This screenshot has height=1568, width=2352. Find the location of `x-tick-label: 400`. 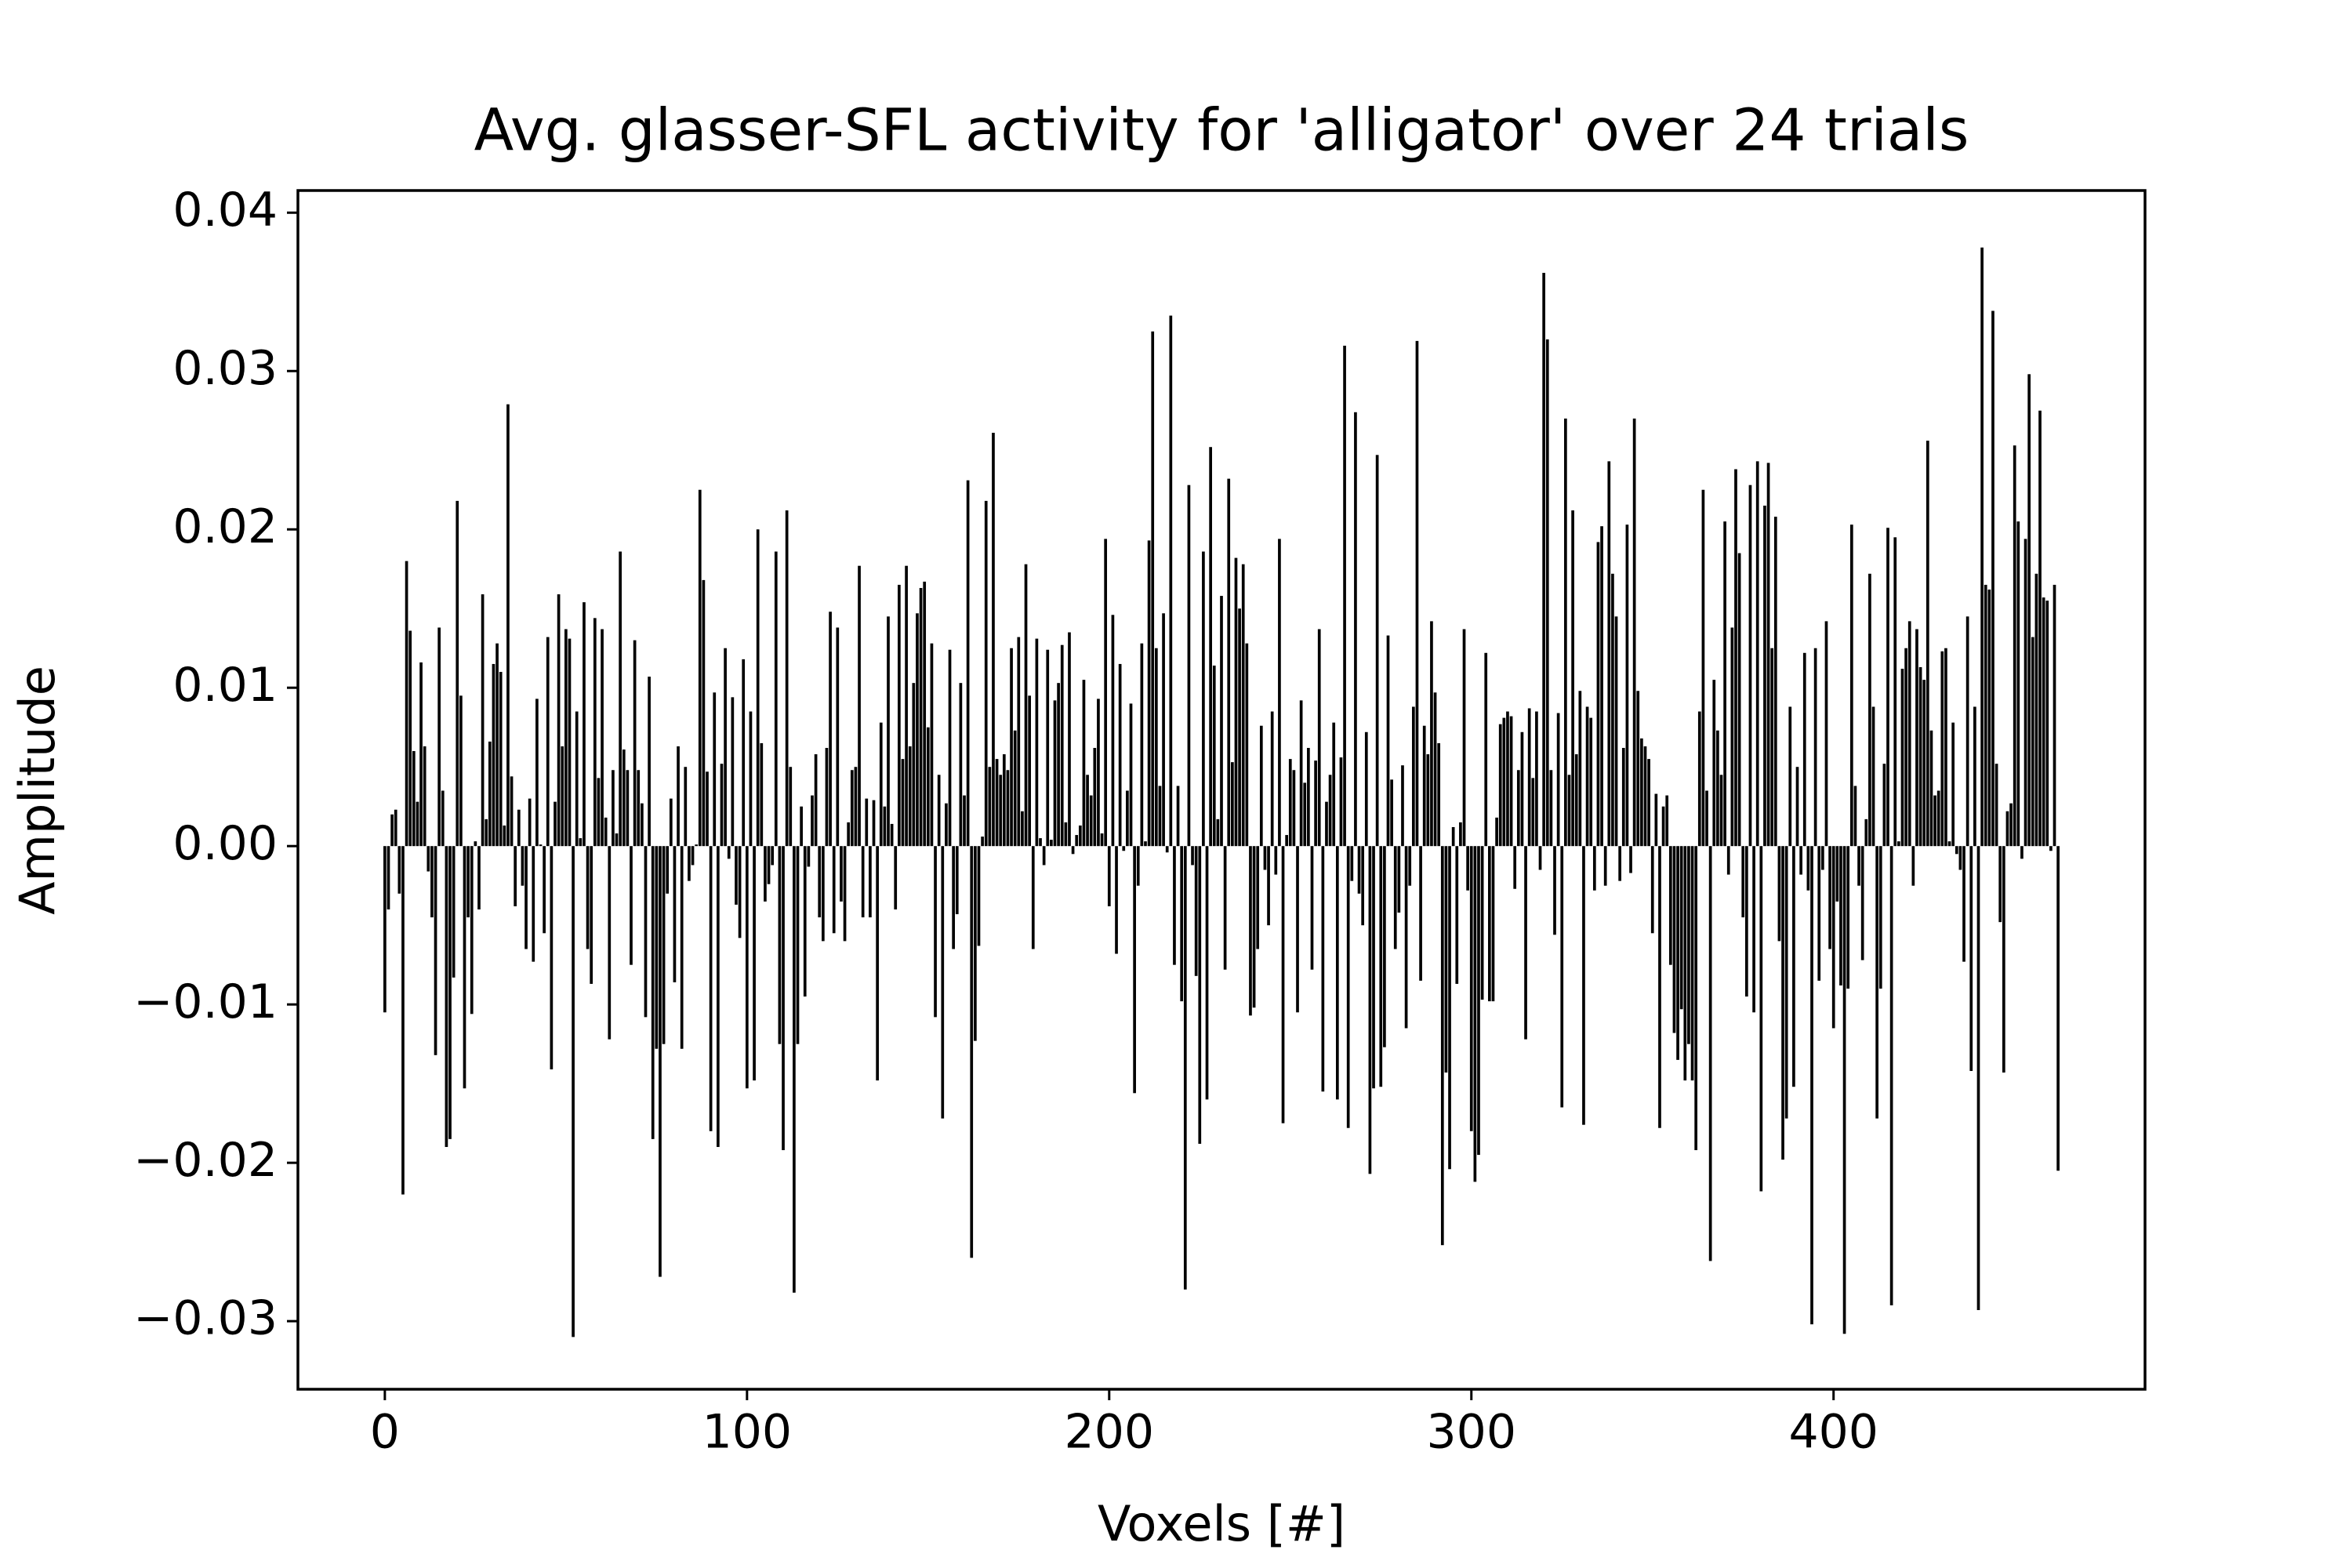

x-tick-label: 400 is located at coordinates (1833, 1432).